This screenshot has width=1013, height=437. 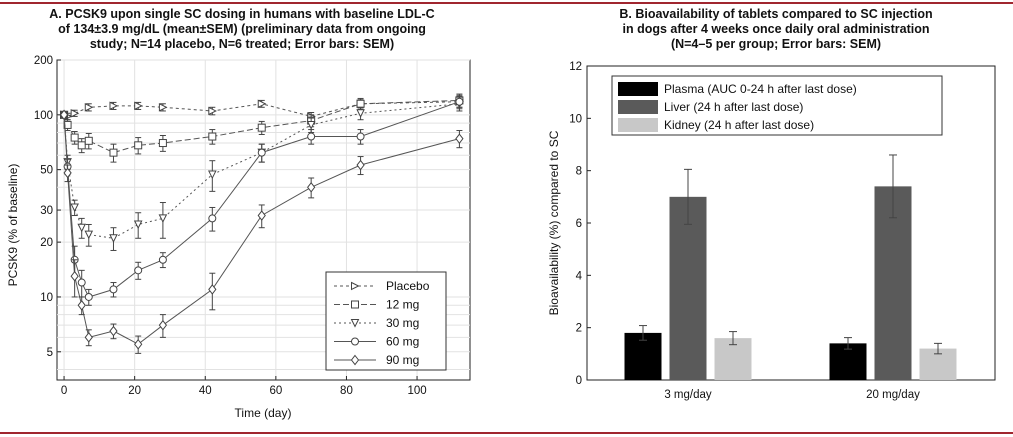 What do you see at coordinates (776, 44) in the screenshot?
I see `panel-b-title-line-3: (N=4–5 per group; Error bars: SEM)` at bounding box center [776, 44].